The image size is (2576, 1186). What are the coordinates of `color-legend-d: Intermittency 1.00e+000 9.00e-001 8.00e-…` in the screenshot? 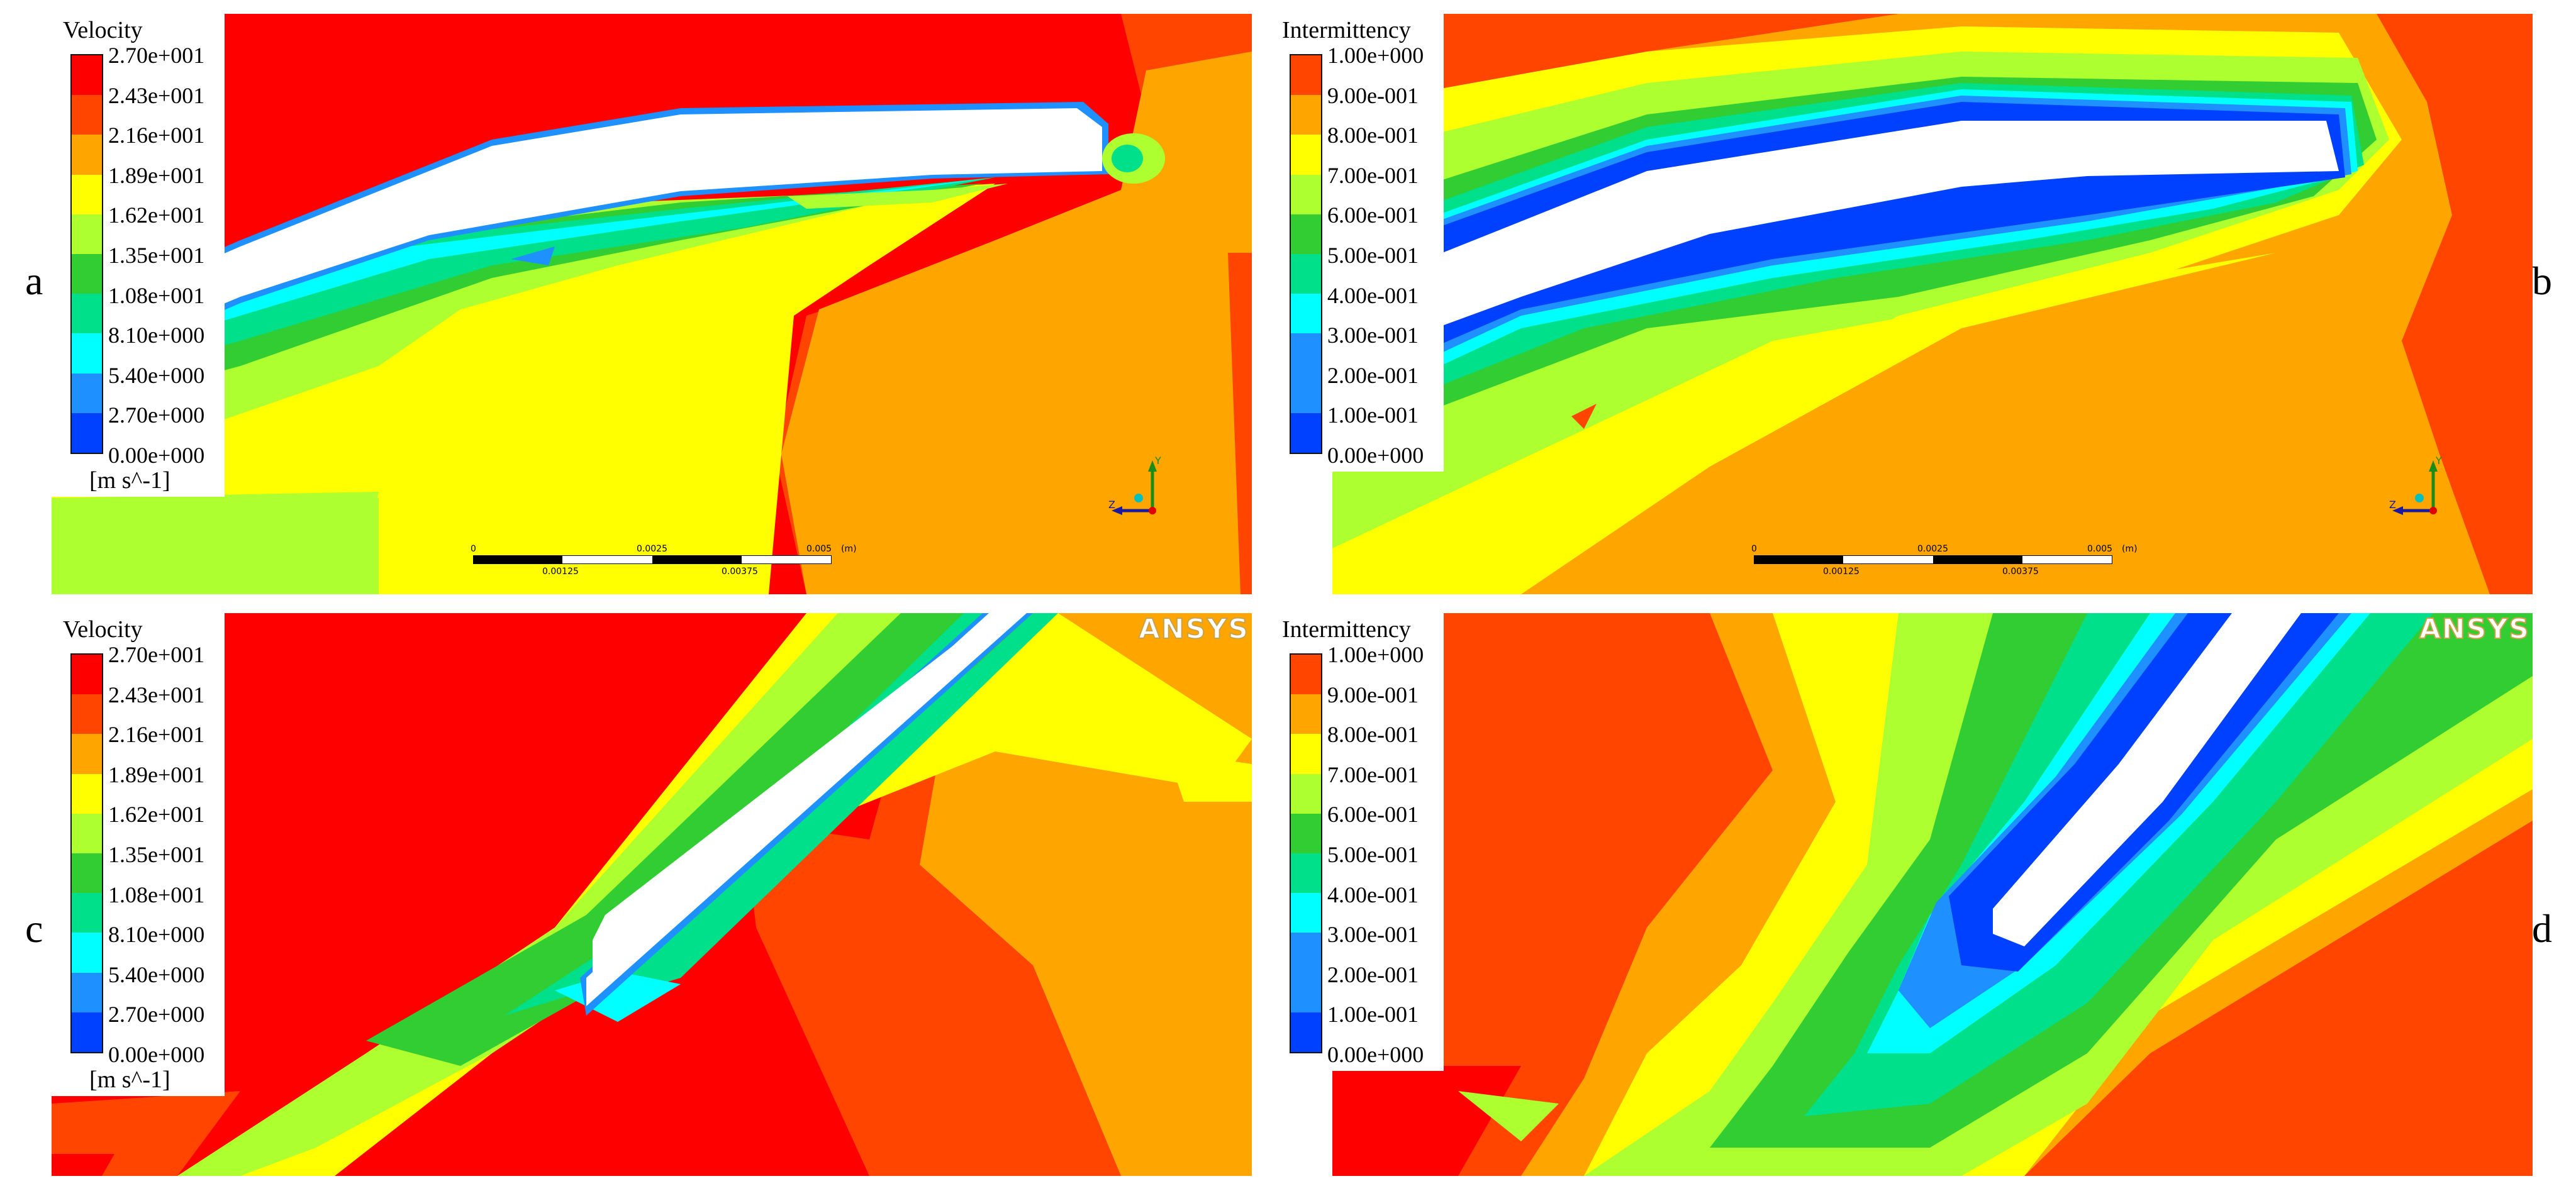 It's located at (1358, 842).